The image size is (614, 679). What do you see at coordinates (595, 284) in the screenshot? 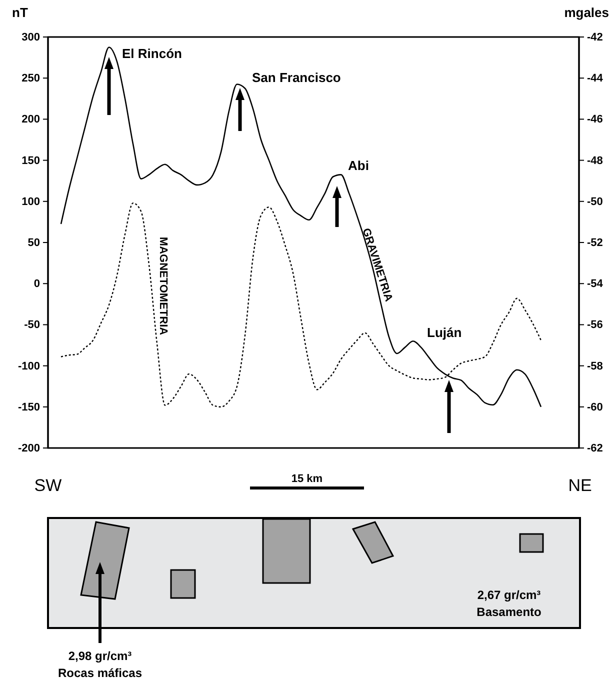
I see `y2-tick-label: -54` at bounding box center [595, 284].